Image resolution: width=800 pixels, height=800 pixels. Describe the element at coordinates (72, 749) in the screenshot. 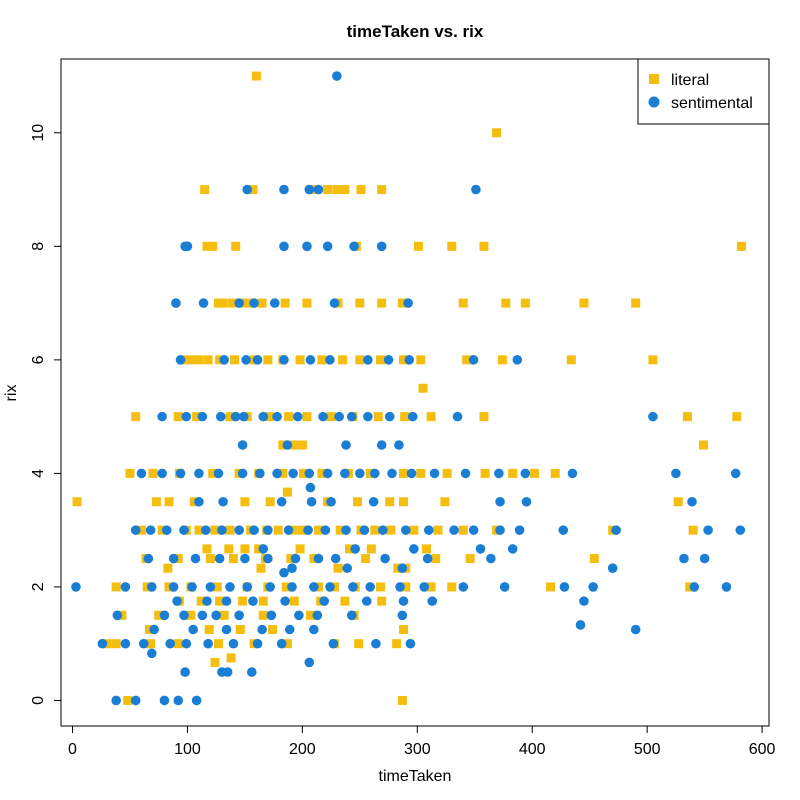

I see `x-tick-label: 0` at that location.